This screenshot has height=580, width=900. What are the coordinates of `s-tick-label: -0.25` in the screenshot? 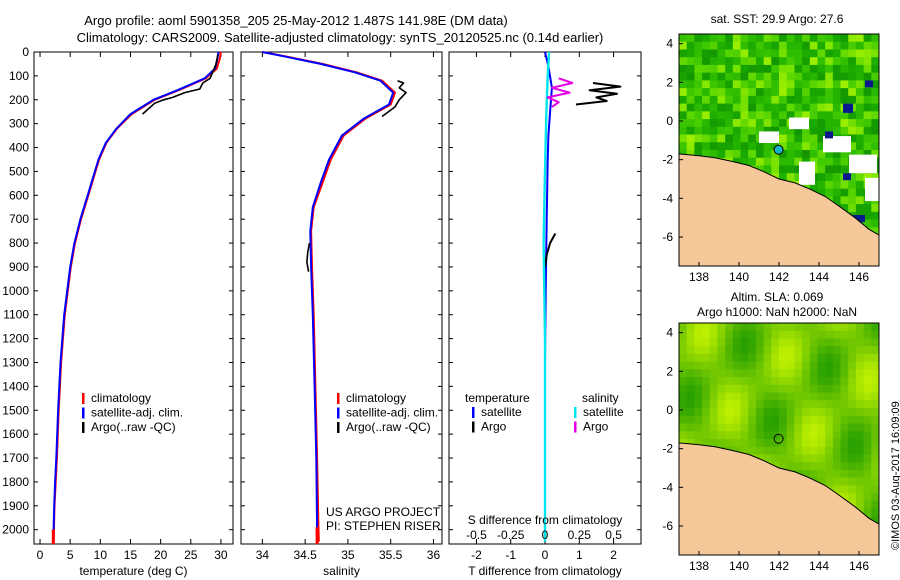 It's located at (511, 535).